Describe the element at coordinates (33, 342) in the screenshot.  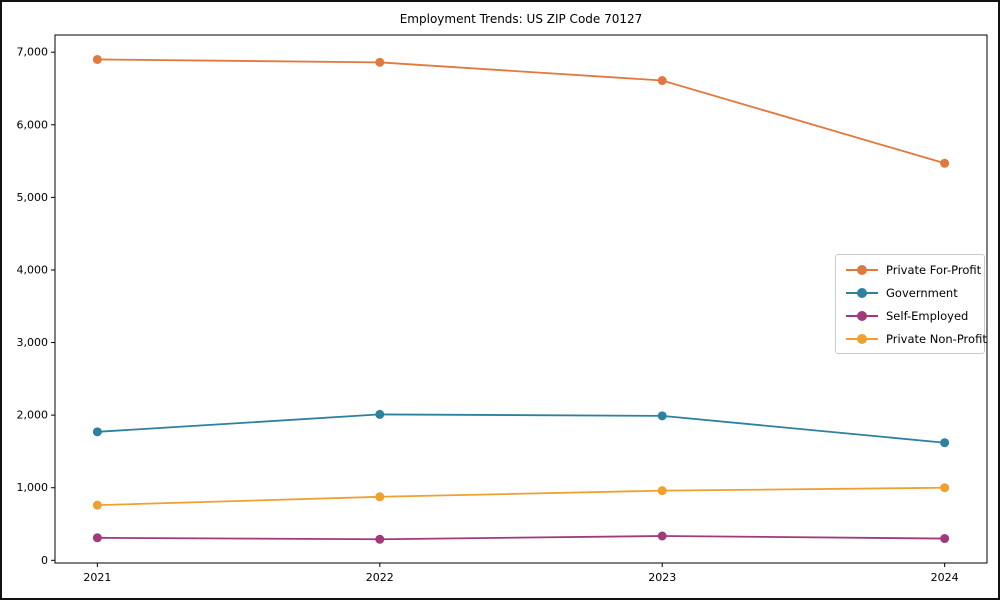
I see `y-axis-tick-label: 3,000` at that location.